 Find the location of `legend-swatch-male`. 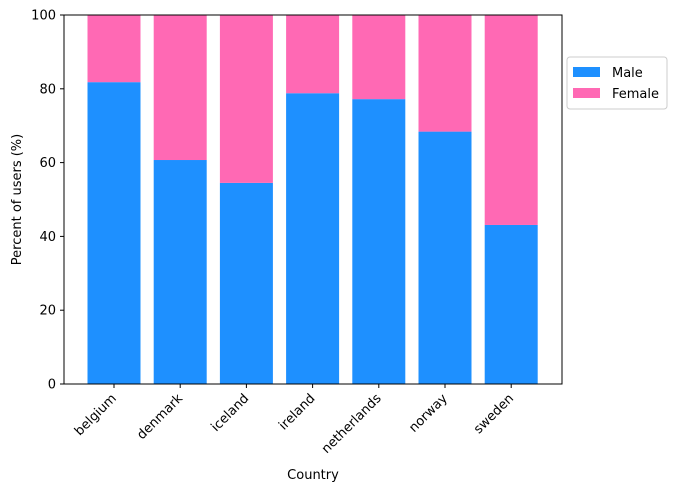

legend-swatch-male is located at coordinates (586, 72).